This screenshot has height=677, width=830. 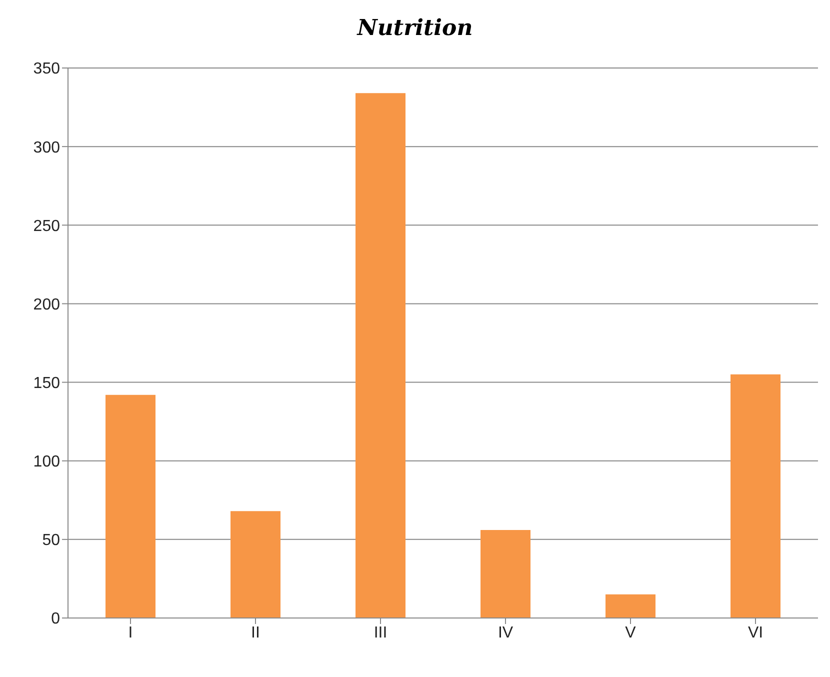 What do you see at coordinates (51, 541) in the screenshot?
I see `y-tick-label: 50` at bounding box center [51, 541].